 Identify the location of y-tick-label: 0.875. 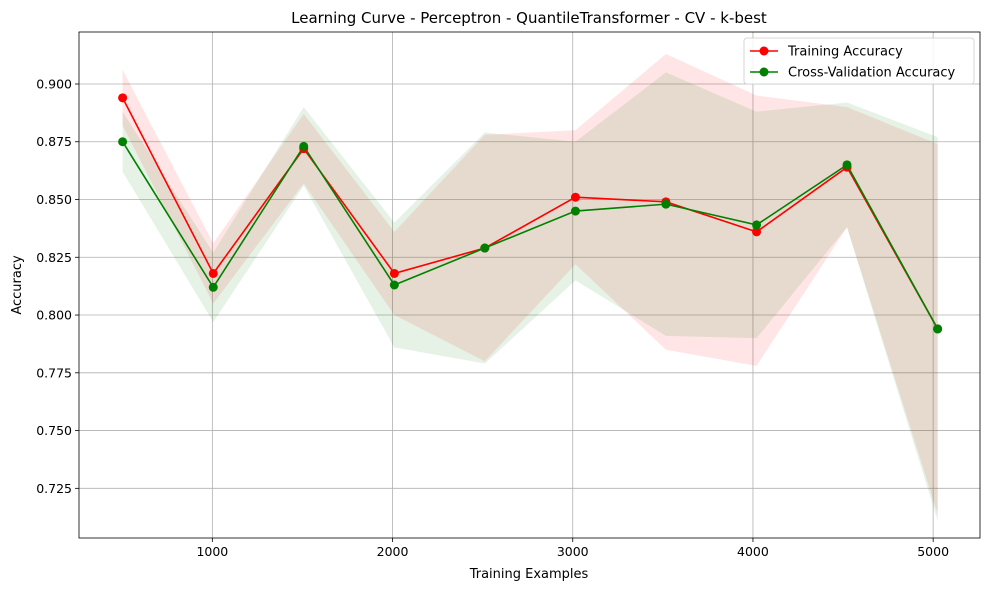
(54, 141).